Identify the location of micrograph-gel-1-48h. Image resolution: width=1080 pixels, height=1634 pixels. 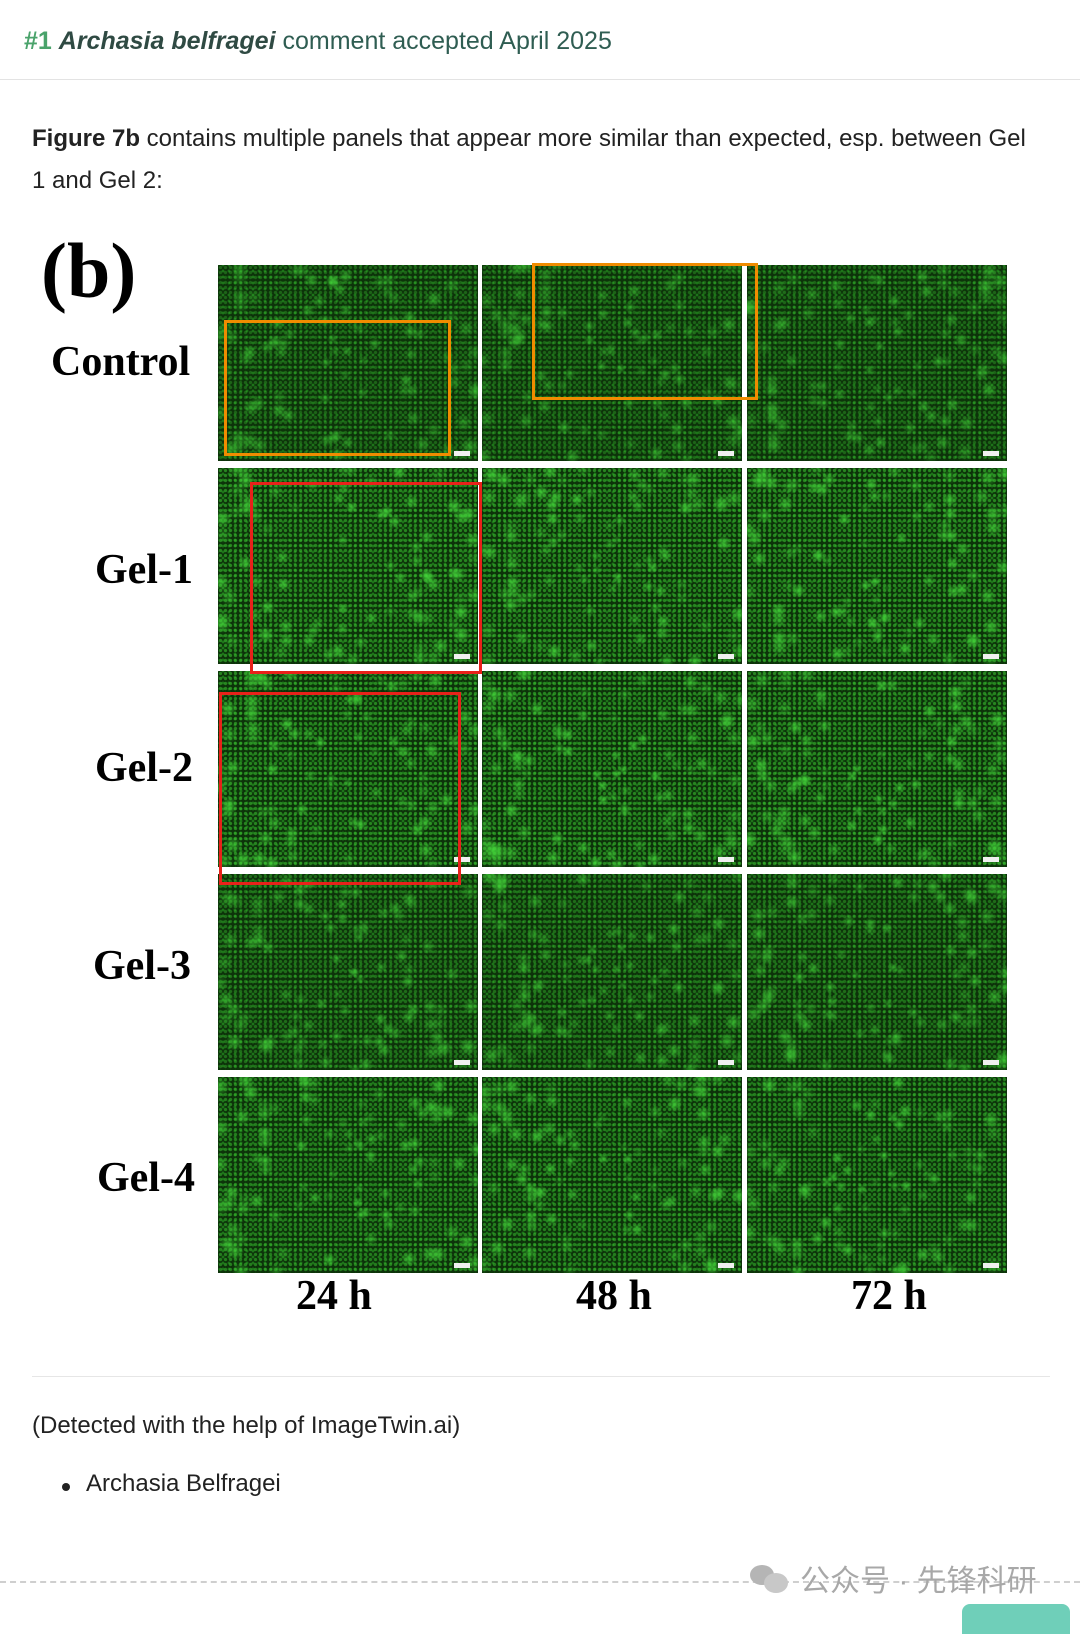
(612, 566).